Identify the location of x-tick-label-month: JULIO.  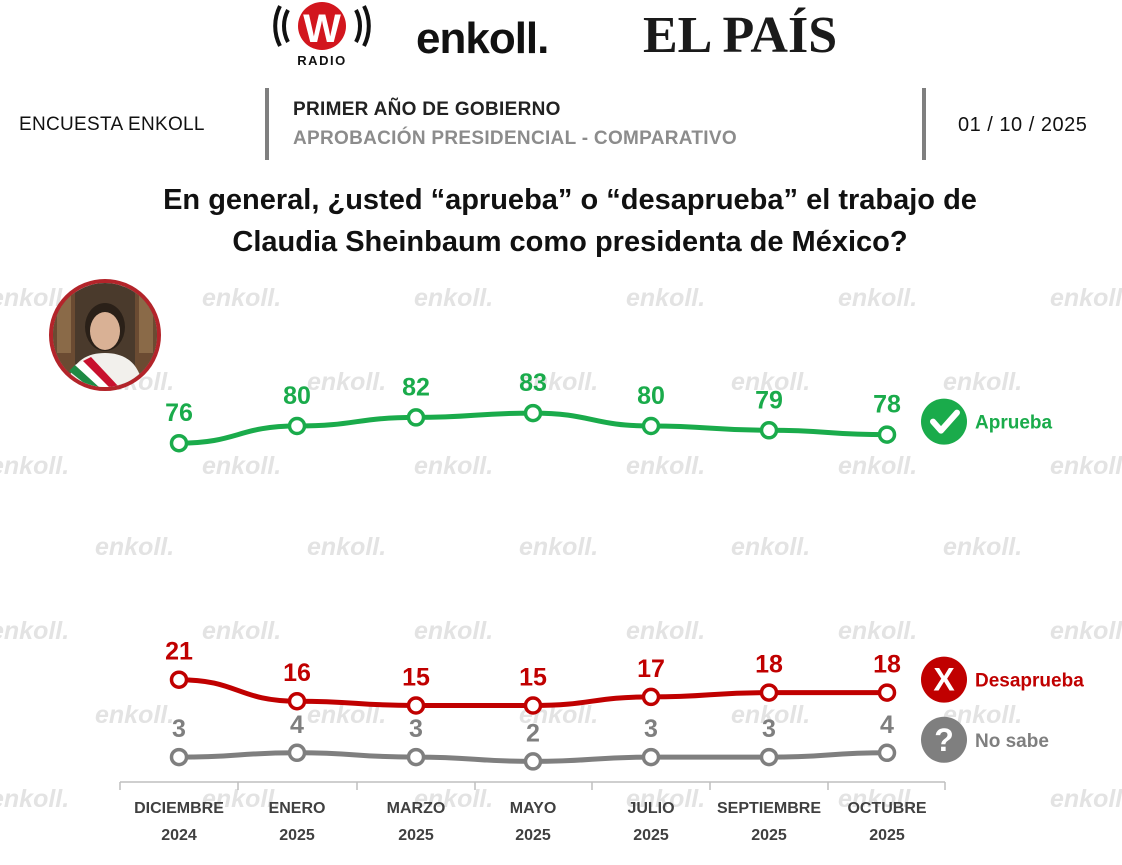
(650, 808).